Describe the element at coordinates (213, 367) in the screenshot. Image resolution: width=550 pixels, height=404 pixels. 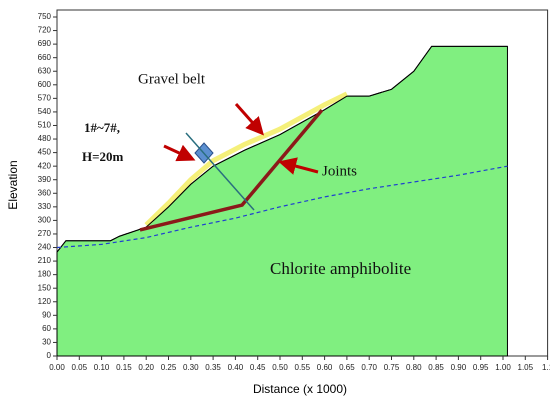
I see `x-tick-label: 0.35` at that location.